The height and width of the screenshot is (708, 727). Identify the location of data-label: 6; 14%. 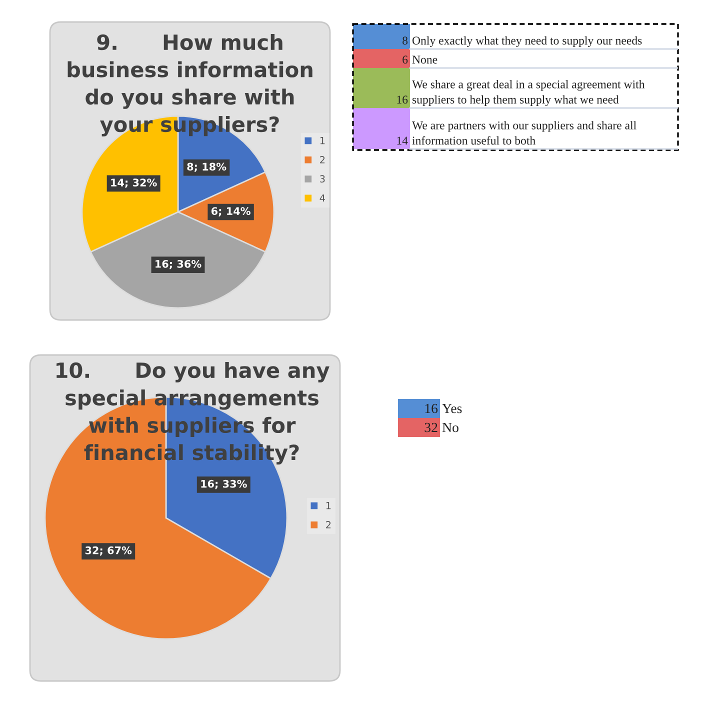
(230, 211).